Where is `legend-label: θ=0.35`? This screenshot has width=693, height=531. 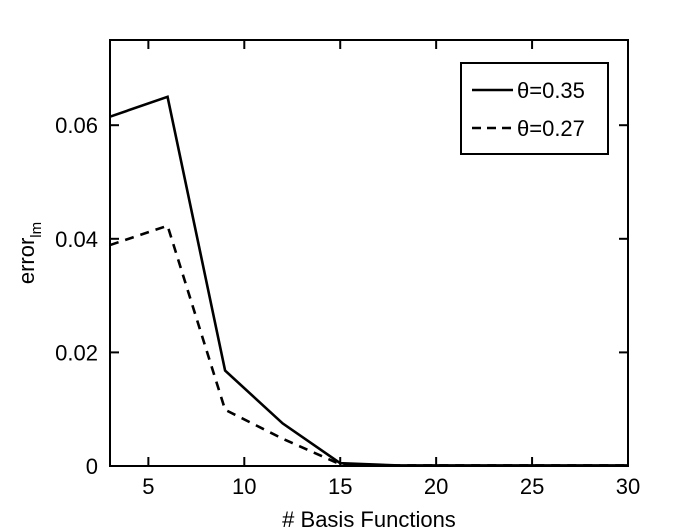
legend-label: θ=0.35 is located at coordinates (551, 90).